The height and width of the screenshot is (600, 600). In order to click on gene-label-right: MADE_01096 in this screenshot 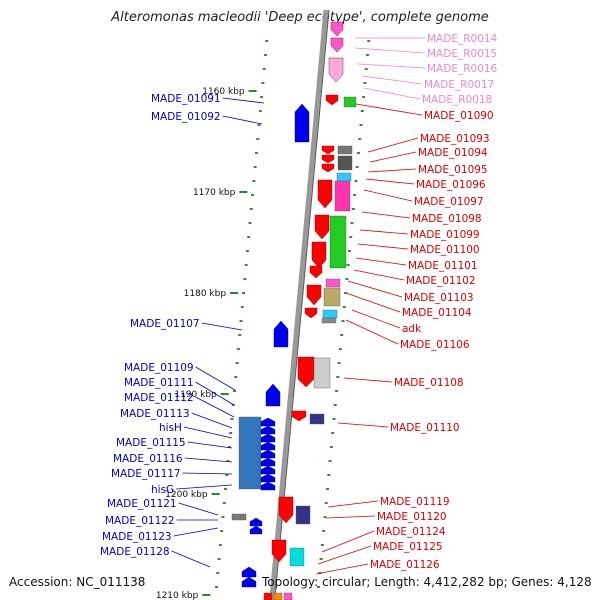, I will do `click(451, 185)`.